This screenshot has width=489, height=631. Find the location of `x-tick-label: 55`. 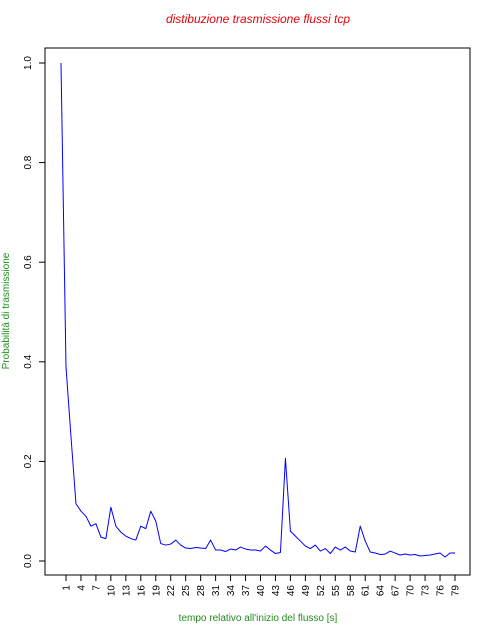

x-tick-label: 55 is located at coordinates (336, 591).